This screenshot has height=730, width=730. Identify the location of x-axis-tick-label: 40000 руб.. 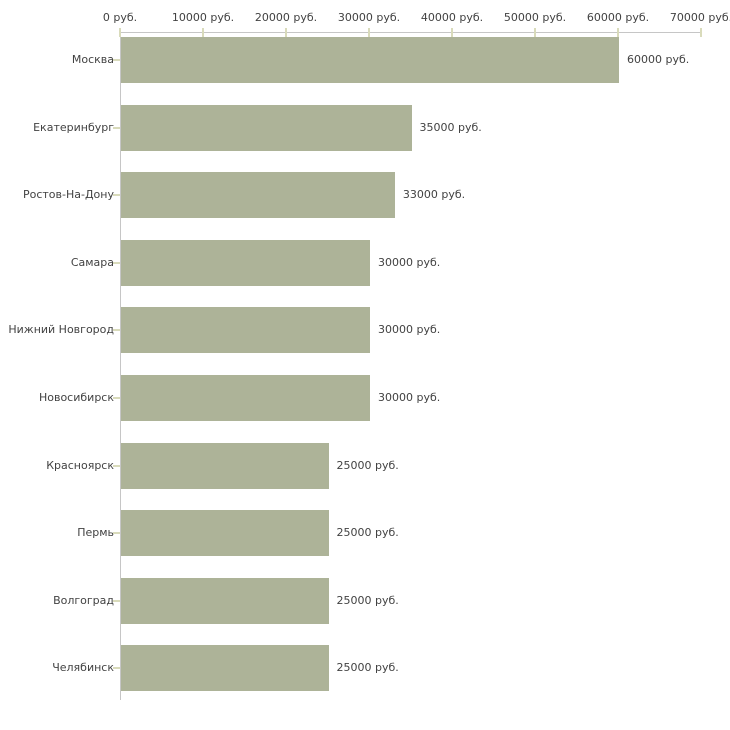
(452, 17).